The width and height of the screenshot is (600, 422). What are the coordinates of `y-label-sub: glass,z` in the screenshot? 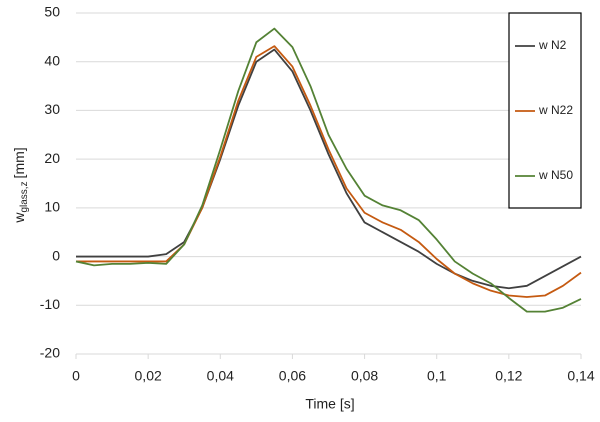 It's located at (24, 196).